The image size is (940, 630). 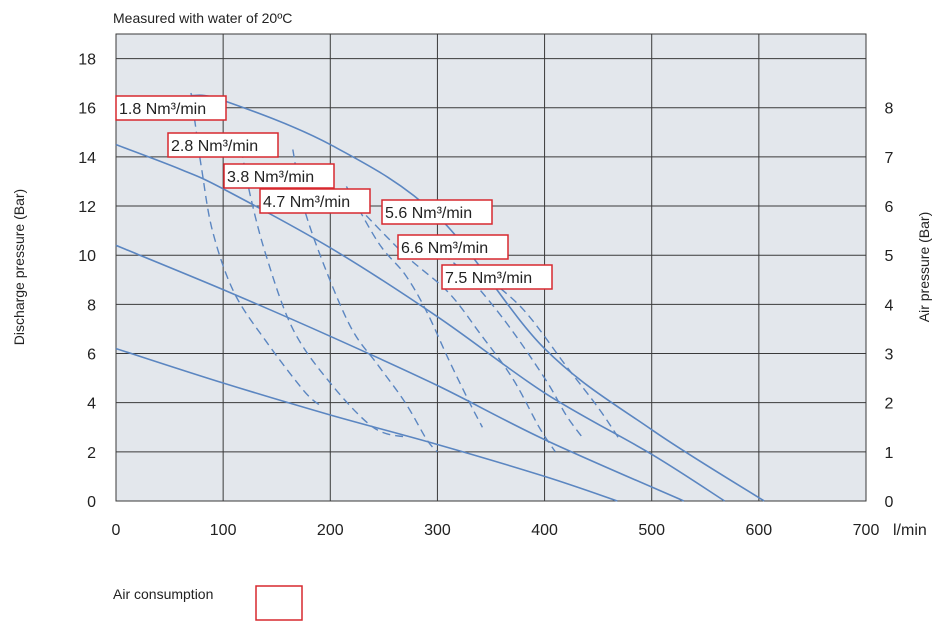 What do you see at coordinates (87, 109) in the screenshot?
I see `y-tick-label-left: 16` at bounding box center [87, 109].